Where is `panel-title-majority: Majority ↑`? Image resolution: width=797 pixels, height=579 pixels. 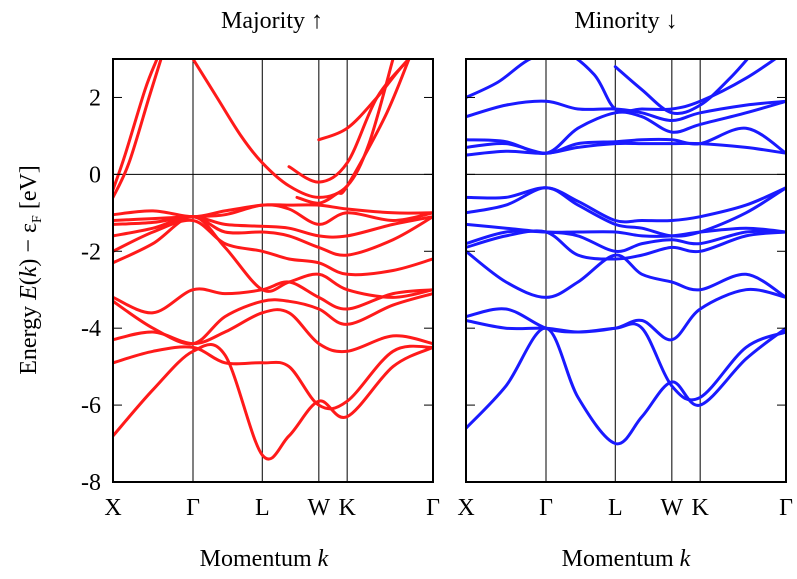
panel-title-majority: Majority ↑ is located at coordinates (272, 21).